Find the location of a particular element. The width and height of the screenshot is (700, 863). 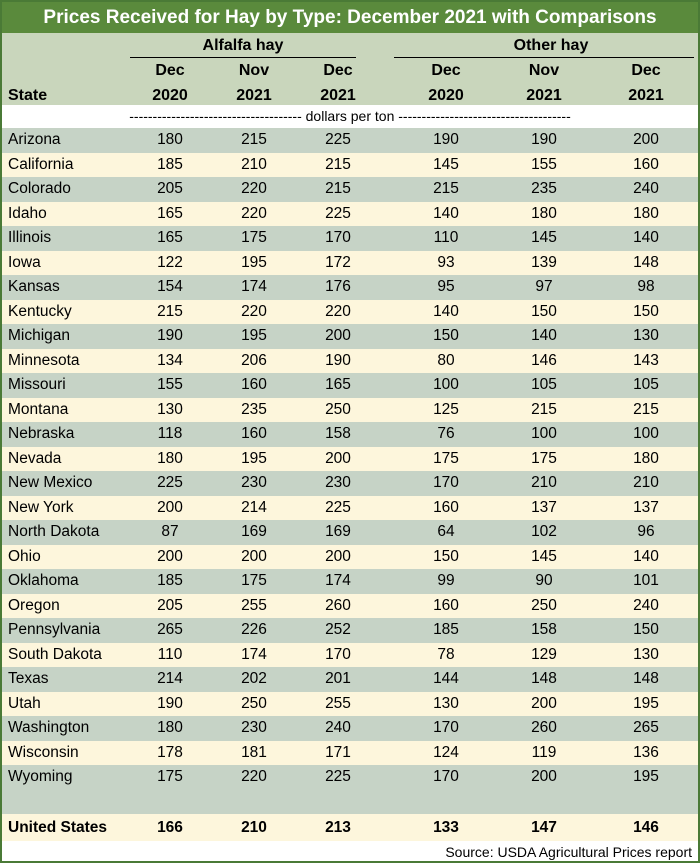

col-header-month: Nov is located at coordinates (544, 70).